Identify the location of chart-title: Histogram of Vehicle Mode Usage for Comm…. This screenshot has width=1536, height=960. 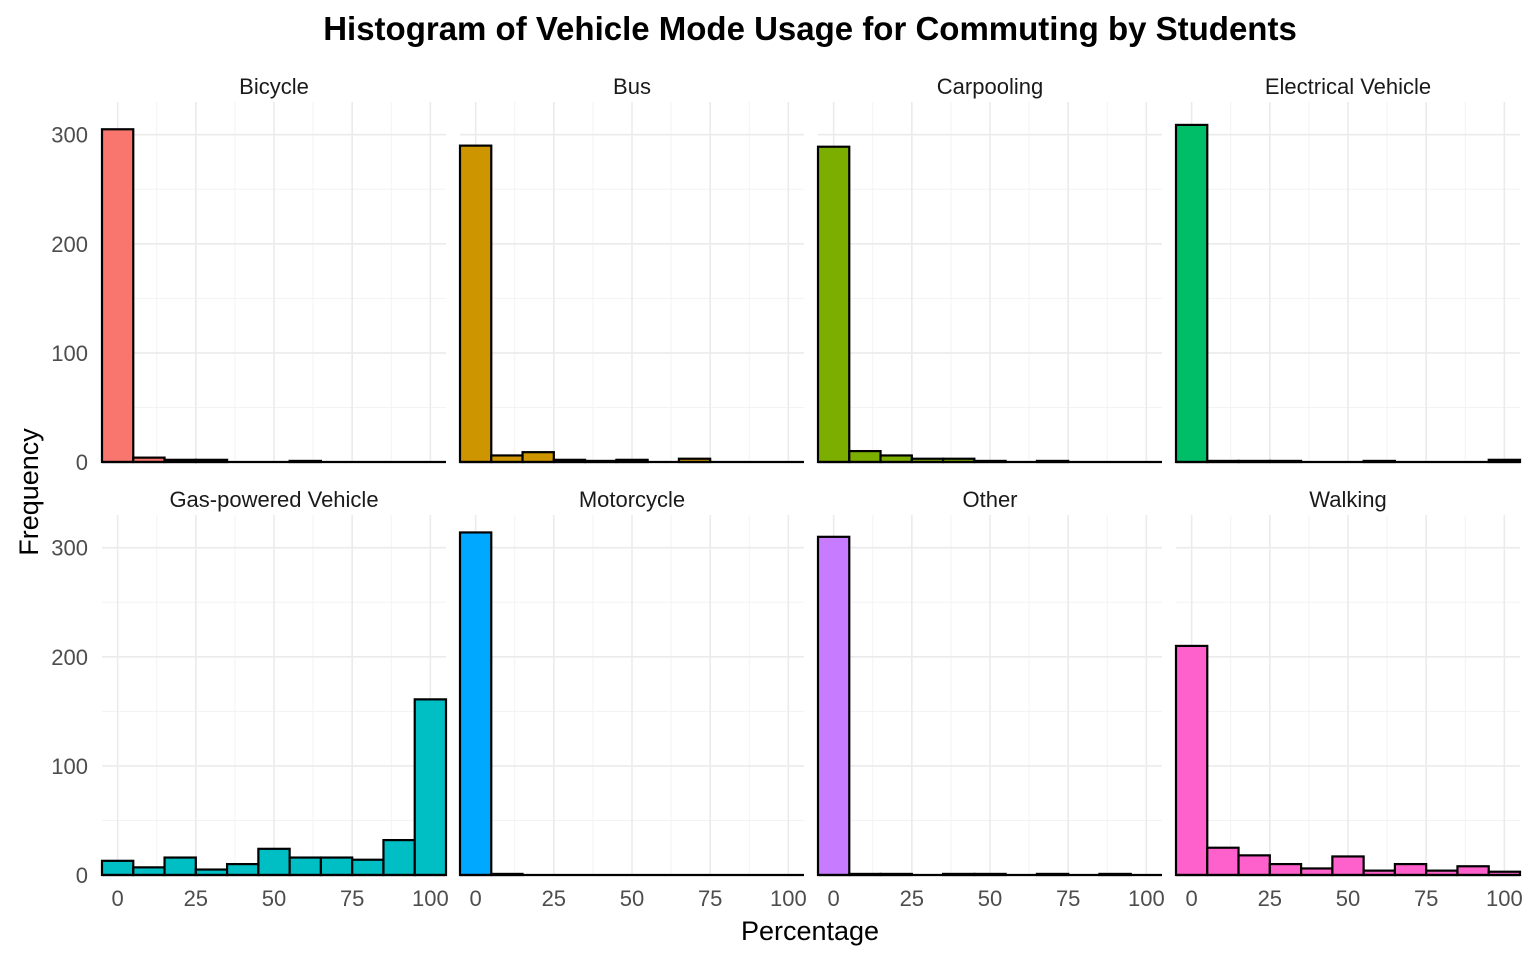
(810, 28).